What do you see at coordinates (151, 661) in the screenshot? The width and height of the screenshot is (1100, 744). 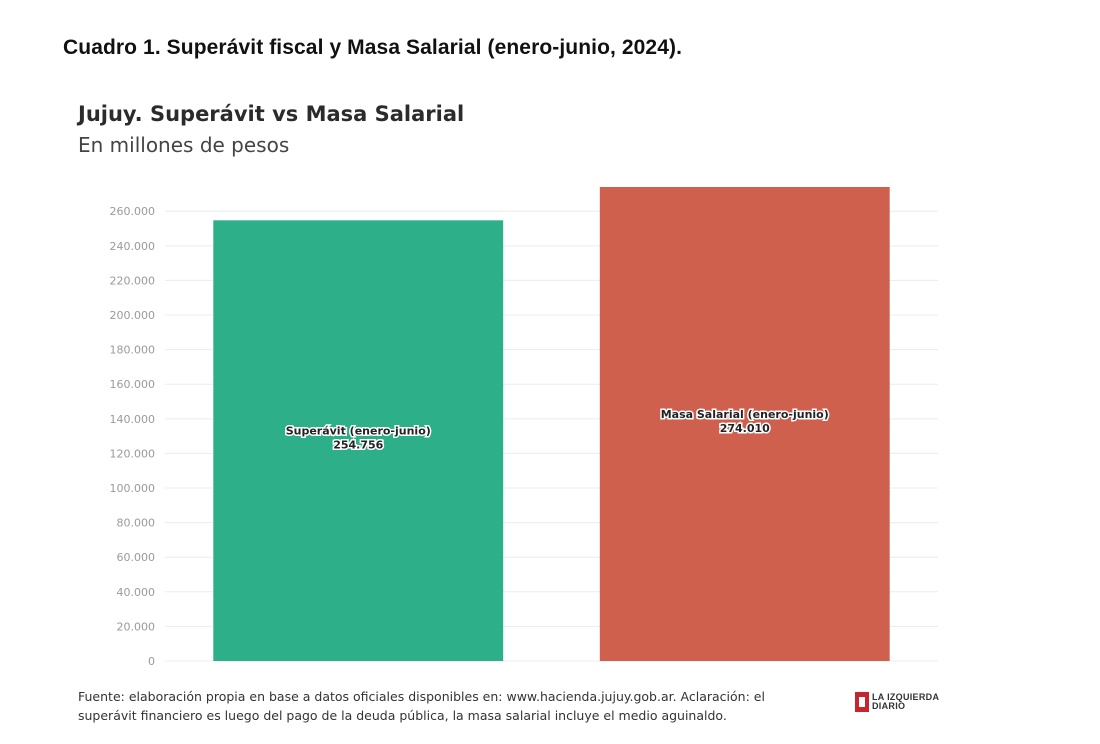 I see `y-tick-label: 0` at bounding box center [151, 661].